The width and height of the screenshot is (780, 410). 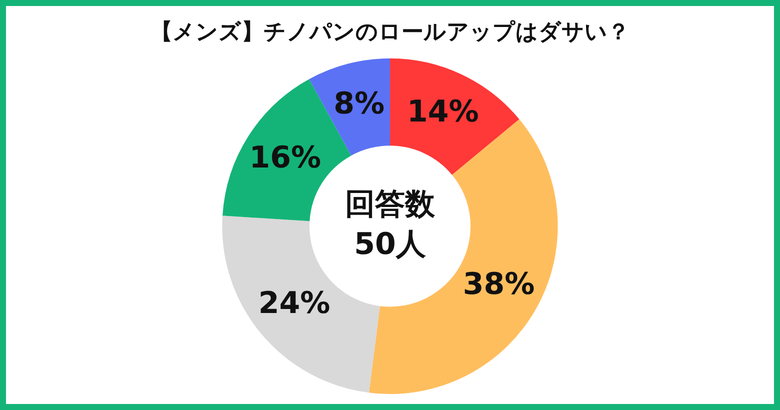 What do you see at coordinates (390, 204) in the screenshot?
I see `text: 回答数` at bounding box center [390, 204].